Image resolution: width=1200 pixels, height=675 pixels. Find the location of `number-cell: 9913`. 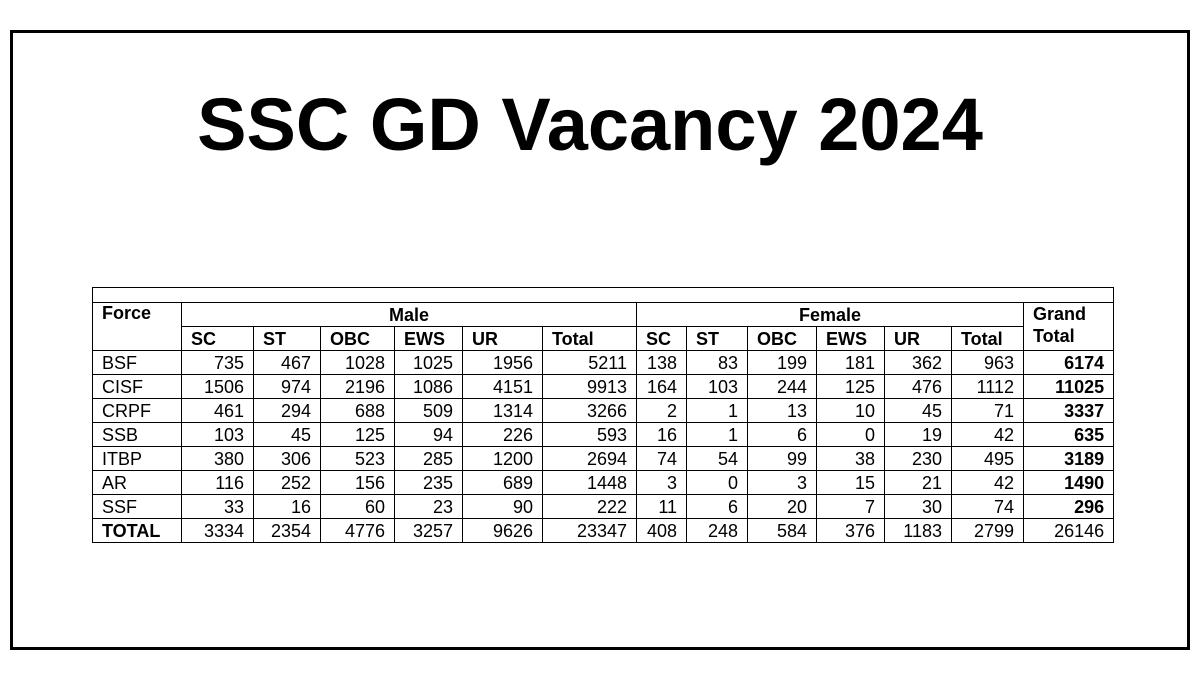

number-cell: 9913 is located at coordinates (589, 386).